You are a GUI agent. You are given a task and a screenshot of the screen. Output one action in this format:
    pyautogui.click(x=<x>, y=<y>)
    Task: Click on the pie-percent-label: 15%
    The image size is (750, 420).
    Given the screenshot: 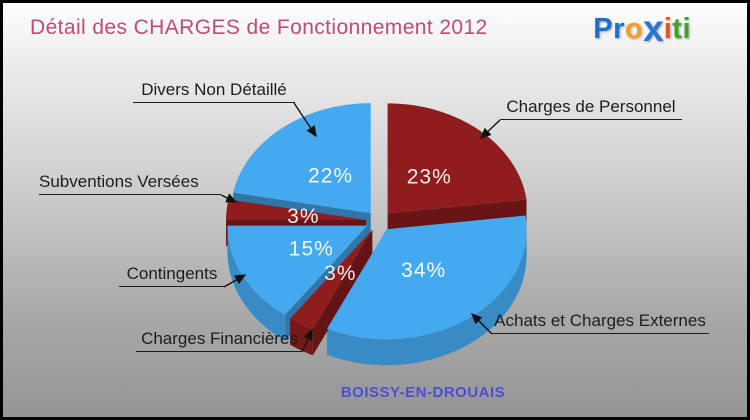 What is the action you would take?
    pyautogui.click(x=311, y=249)
    